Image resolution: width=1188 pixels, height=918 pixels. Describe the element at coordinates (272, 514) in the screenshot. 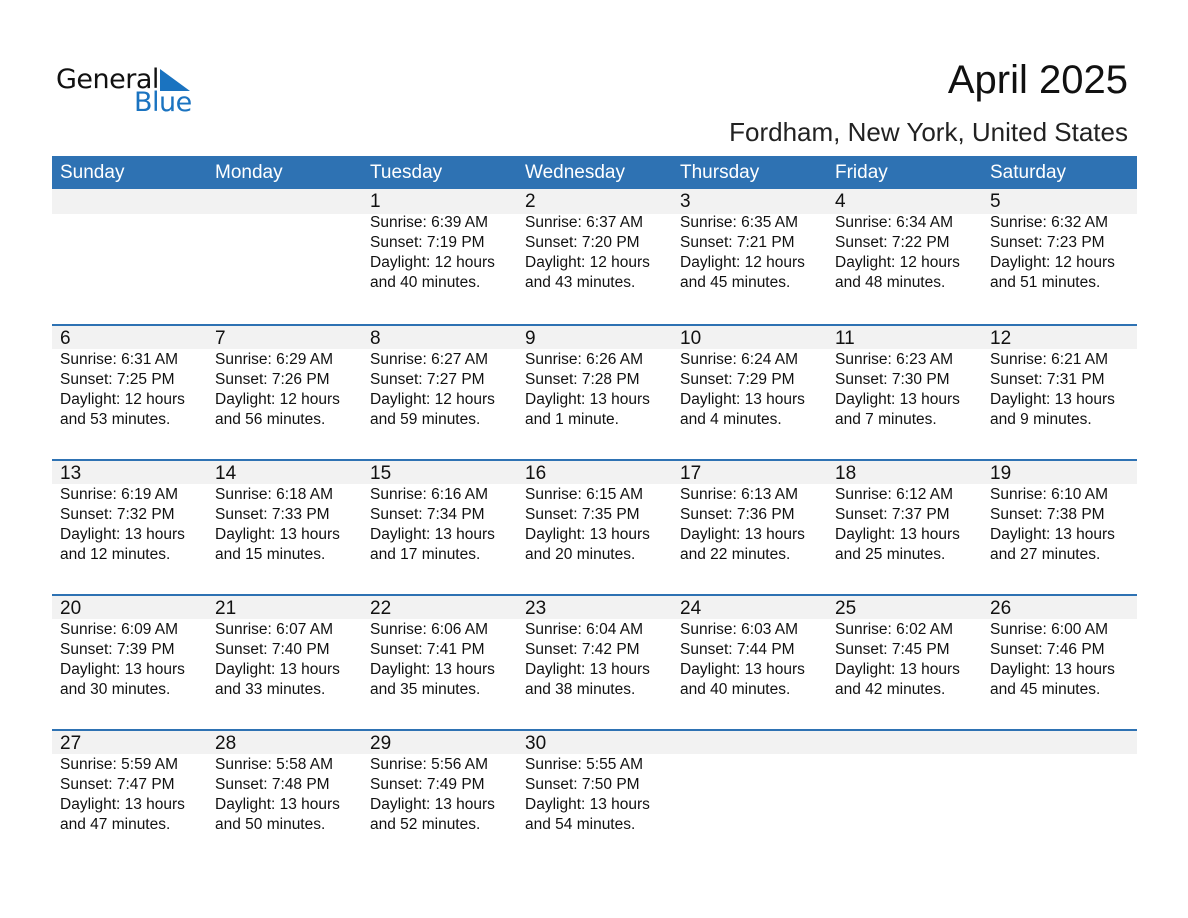

I see `sunset-text: Sunset: 7:33 PM` at that location.